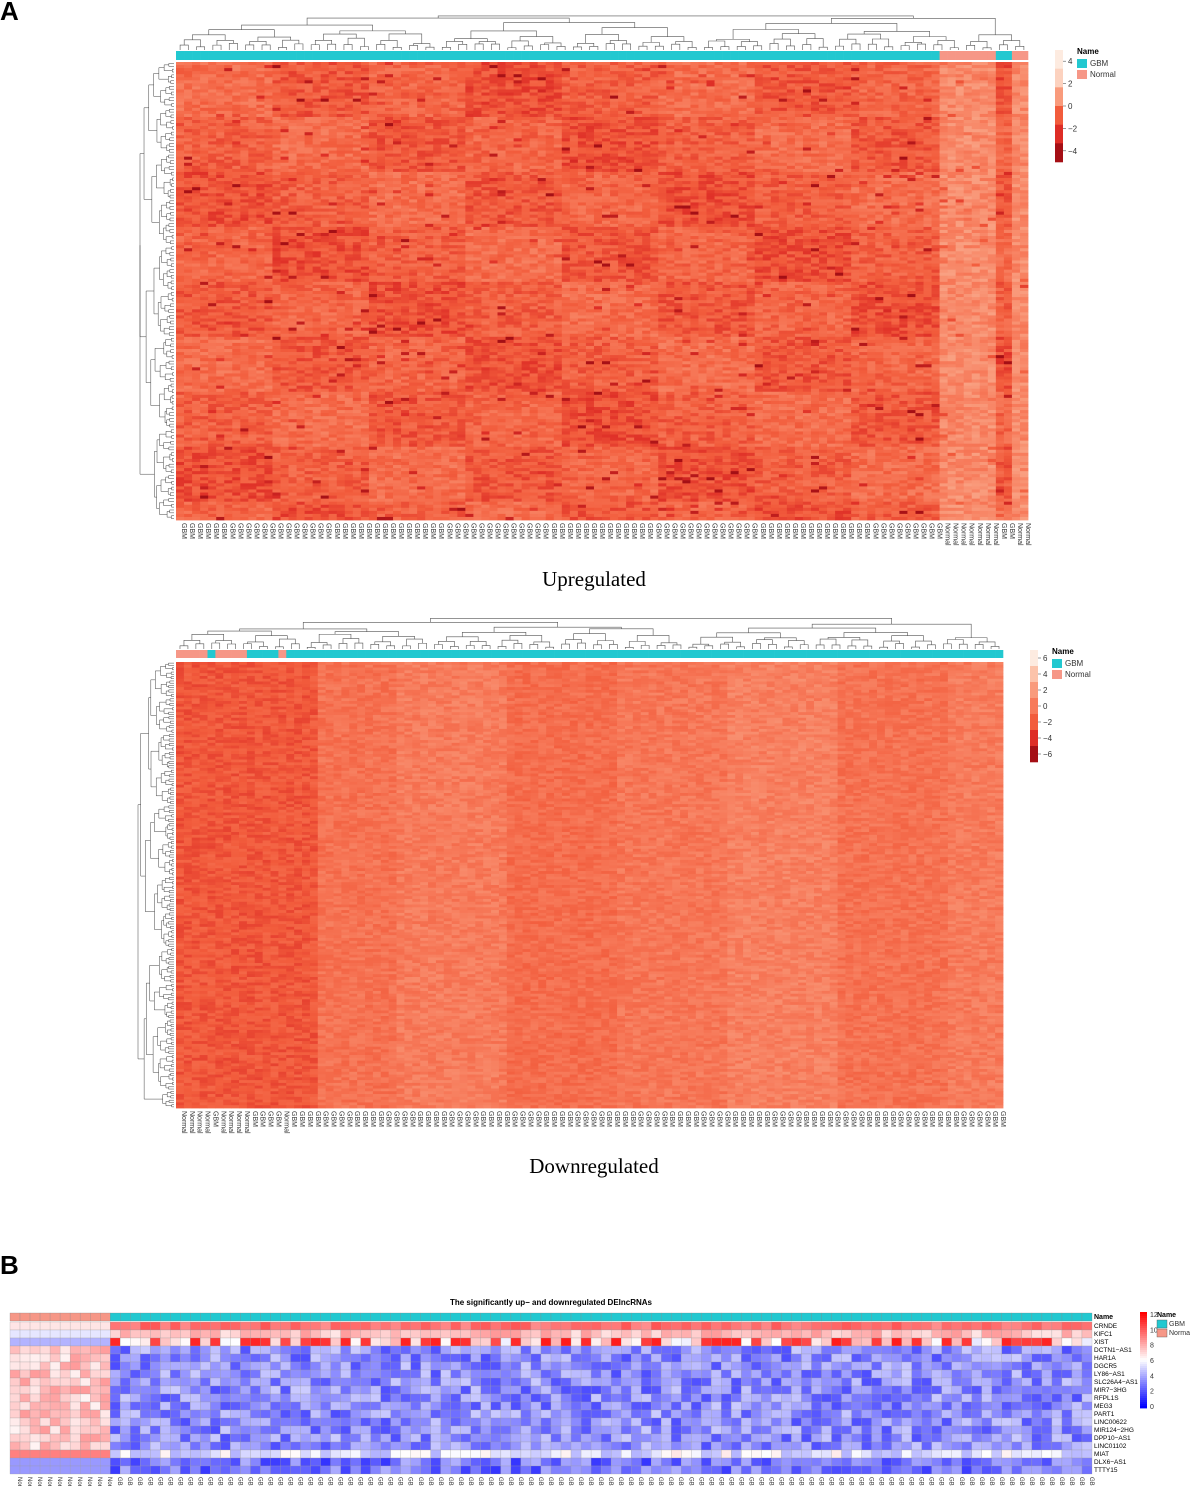  What do you see at coordinates (1103, 1317) in the screenshot?
I see `b-annotation-name: Name` at bounding box center [1103, 1317].